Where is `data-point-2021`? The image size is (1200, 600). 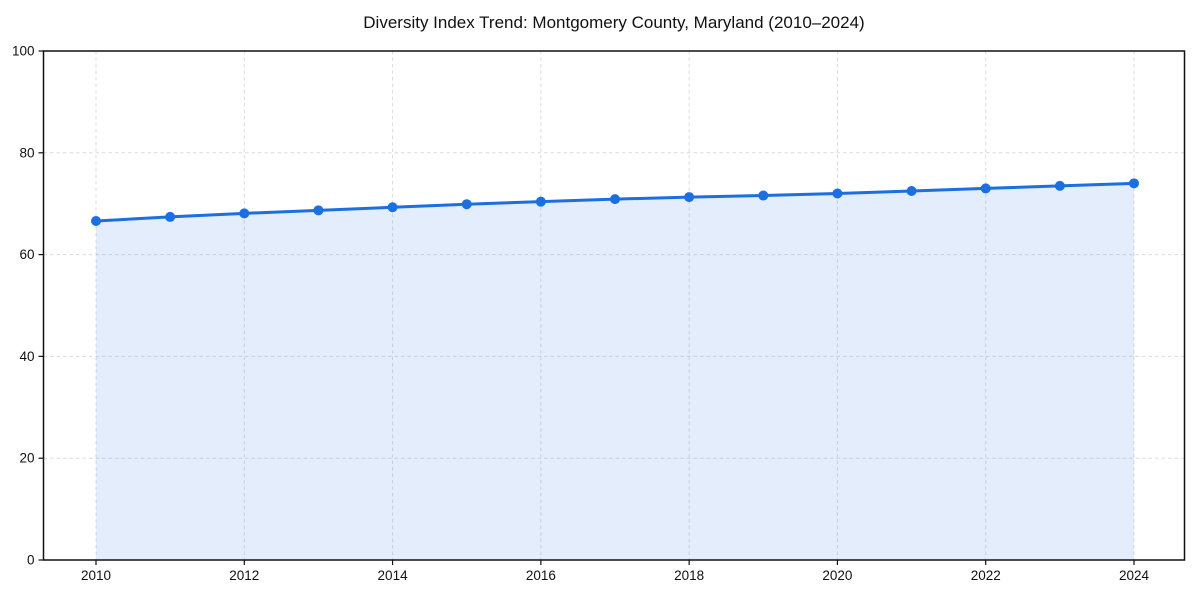
data-point-2021 is located at coordinates (911, 190).